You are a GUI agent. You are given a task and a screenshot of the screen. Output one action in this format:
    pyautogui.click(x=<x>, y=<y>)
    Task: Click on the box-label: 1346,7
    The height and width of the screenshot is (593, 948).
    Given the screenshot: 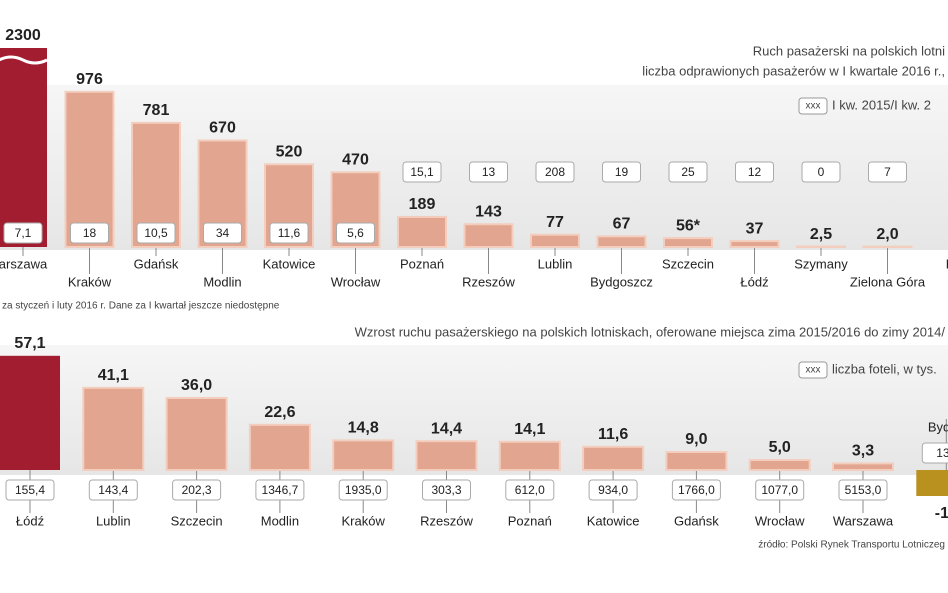 What is the action you would take?
    pyautogui.click(x=280, y=490)
    